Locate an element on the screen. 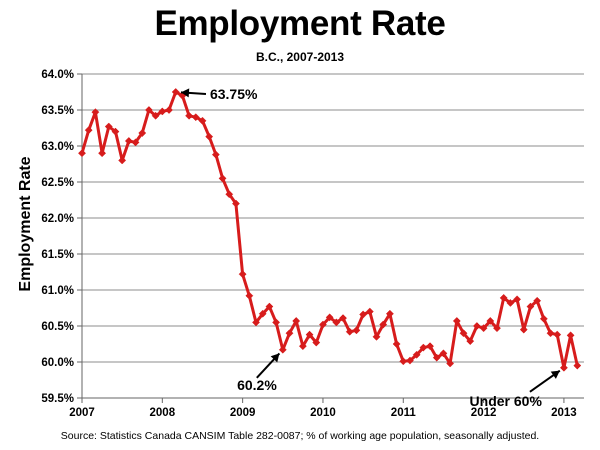 Image resolution: width=600 pixels, height=450 pixels. y-tick-label: 62.0% is located at coordinates (57, 219).